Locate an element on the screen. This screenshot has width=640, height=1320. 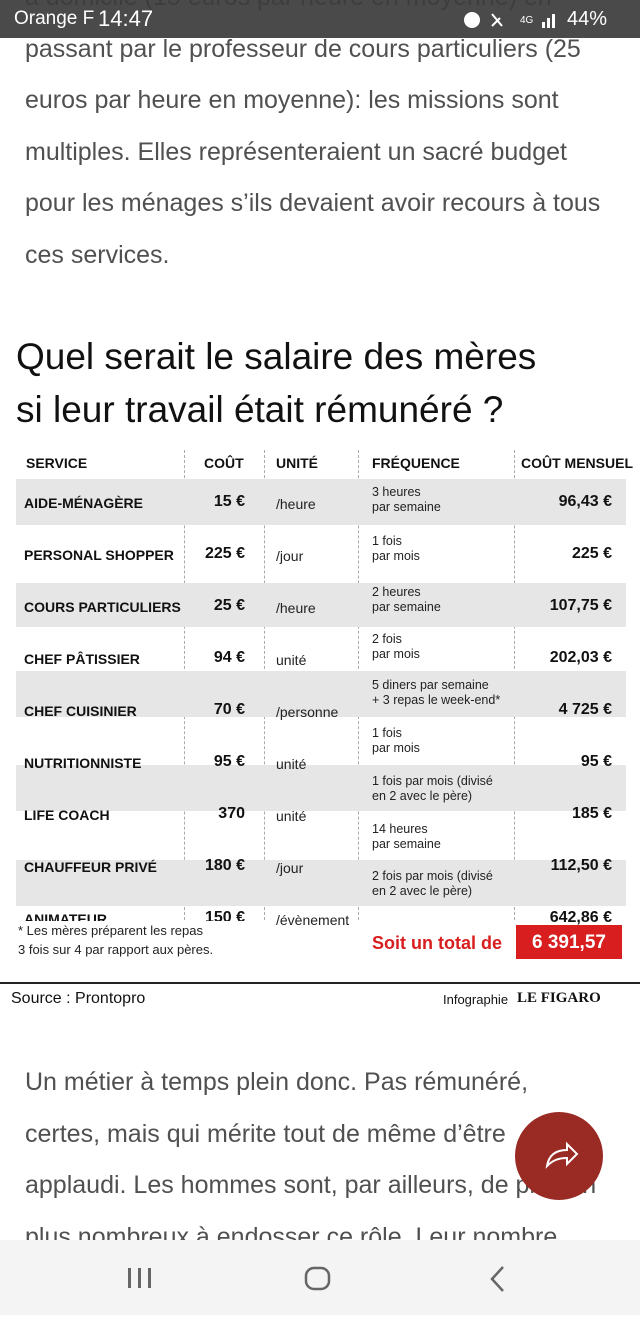
cost: 94 € is located at coordinates (229, 657).